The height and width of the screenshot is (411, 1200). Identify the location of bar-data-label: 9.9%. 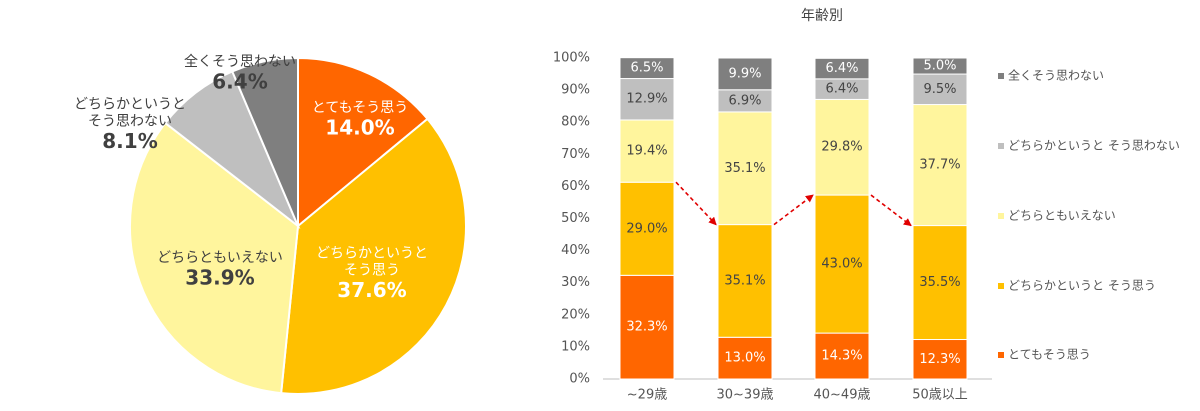
(744, 73).